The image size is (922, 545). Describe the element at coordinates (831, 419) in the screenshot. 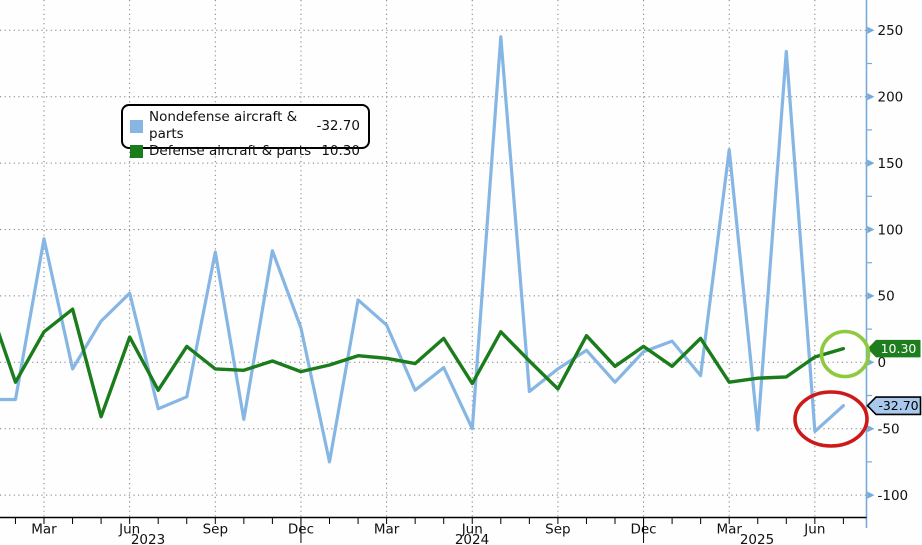

I see `highlight-last-nondefense-value-circle` at that location.